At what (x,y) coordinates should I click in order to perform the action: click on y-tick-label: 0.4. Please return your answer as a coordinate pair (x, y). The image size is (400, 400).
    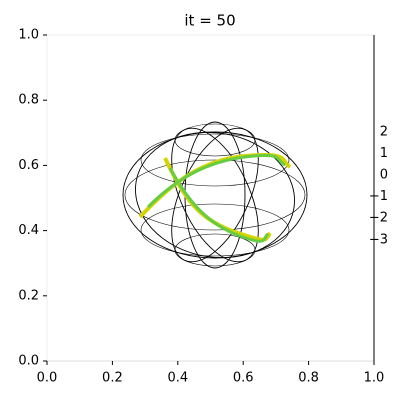
    Looking at the image, I should click on (28, 230).